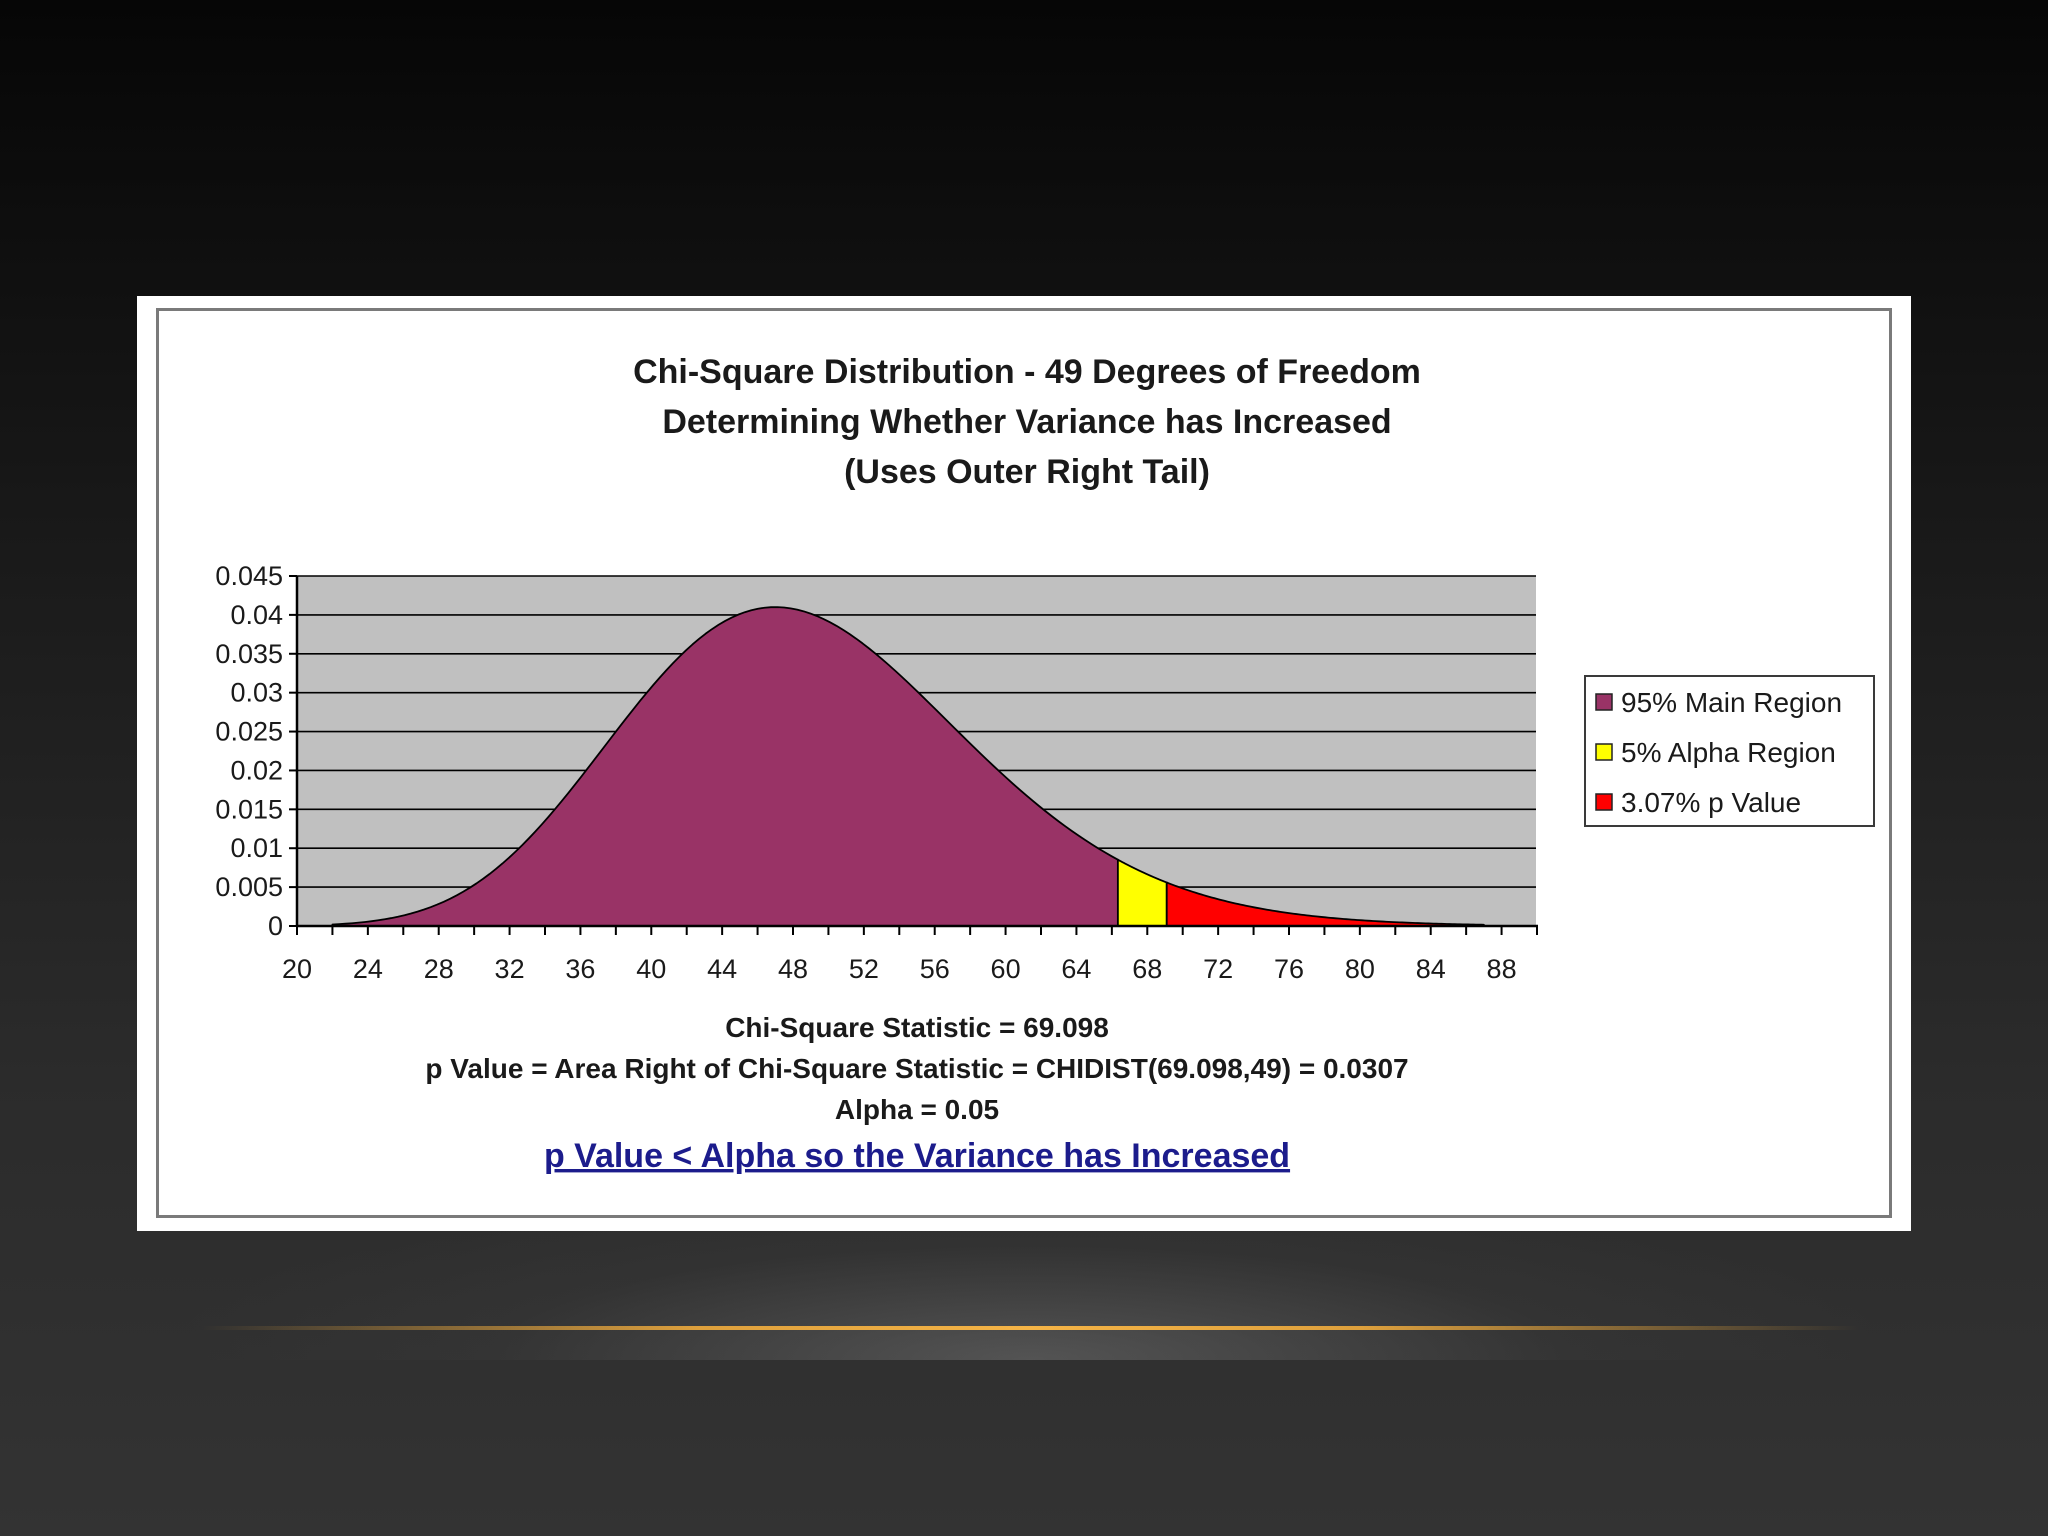 This screenshot has width=2048, height=1536. I want to click on y-tick-label: 0.005, so click(249, 887).